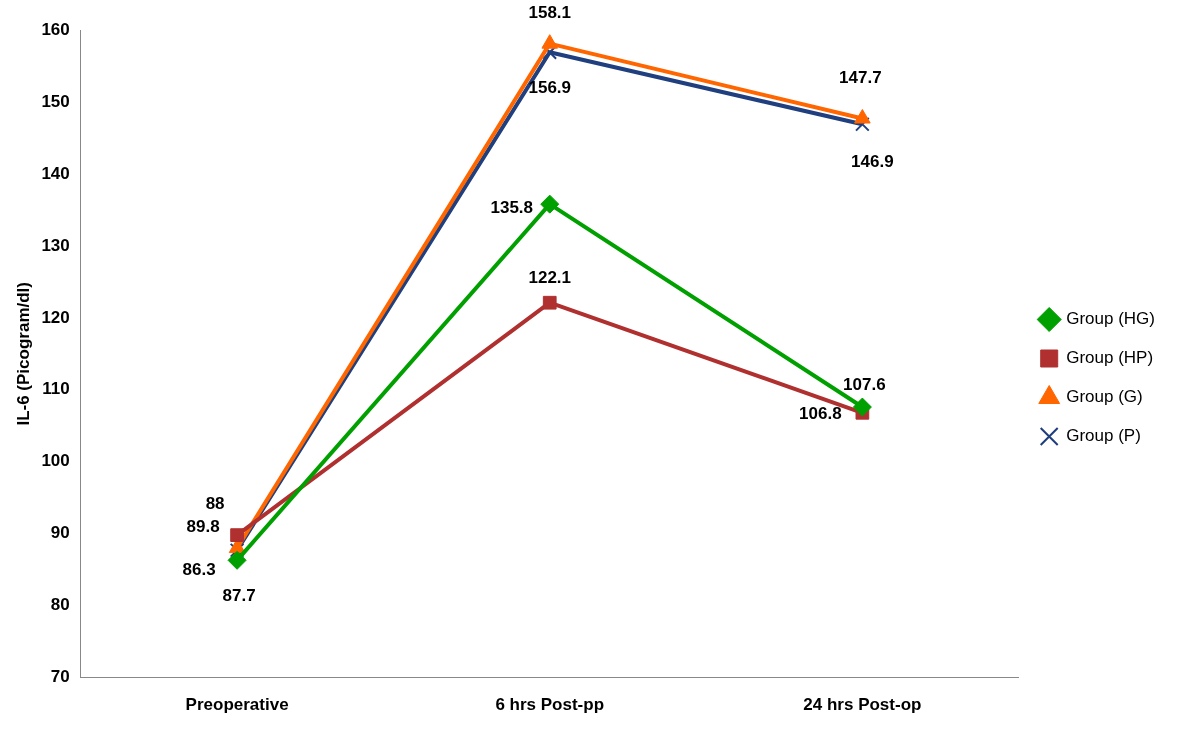 The width and height of the screenshot is (1185, 736). Describe the element at coordinates (550, 13) in the screenshot. I see `data-label: 158.1` at that location.